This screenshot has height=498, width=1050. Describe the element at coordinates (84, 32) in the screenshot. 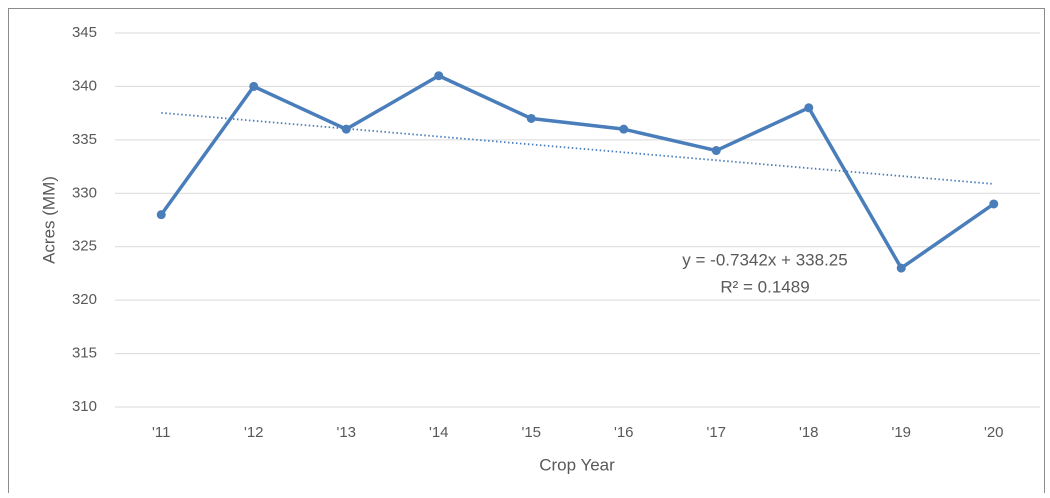

I see `y-tick-label: 345` at that location.